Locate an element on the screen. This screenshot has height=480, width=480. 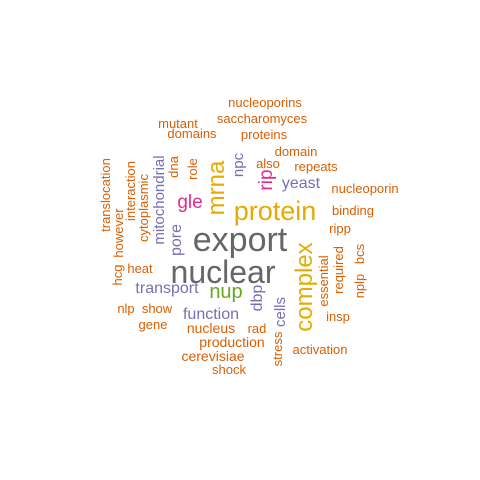
word-yeast: yeast is located at coordinates (301, 183).